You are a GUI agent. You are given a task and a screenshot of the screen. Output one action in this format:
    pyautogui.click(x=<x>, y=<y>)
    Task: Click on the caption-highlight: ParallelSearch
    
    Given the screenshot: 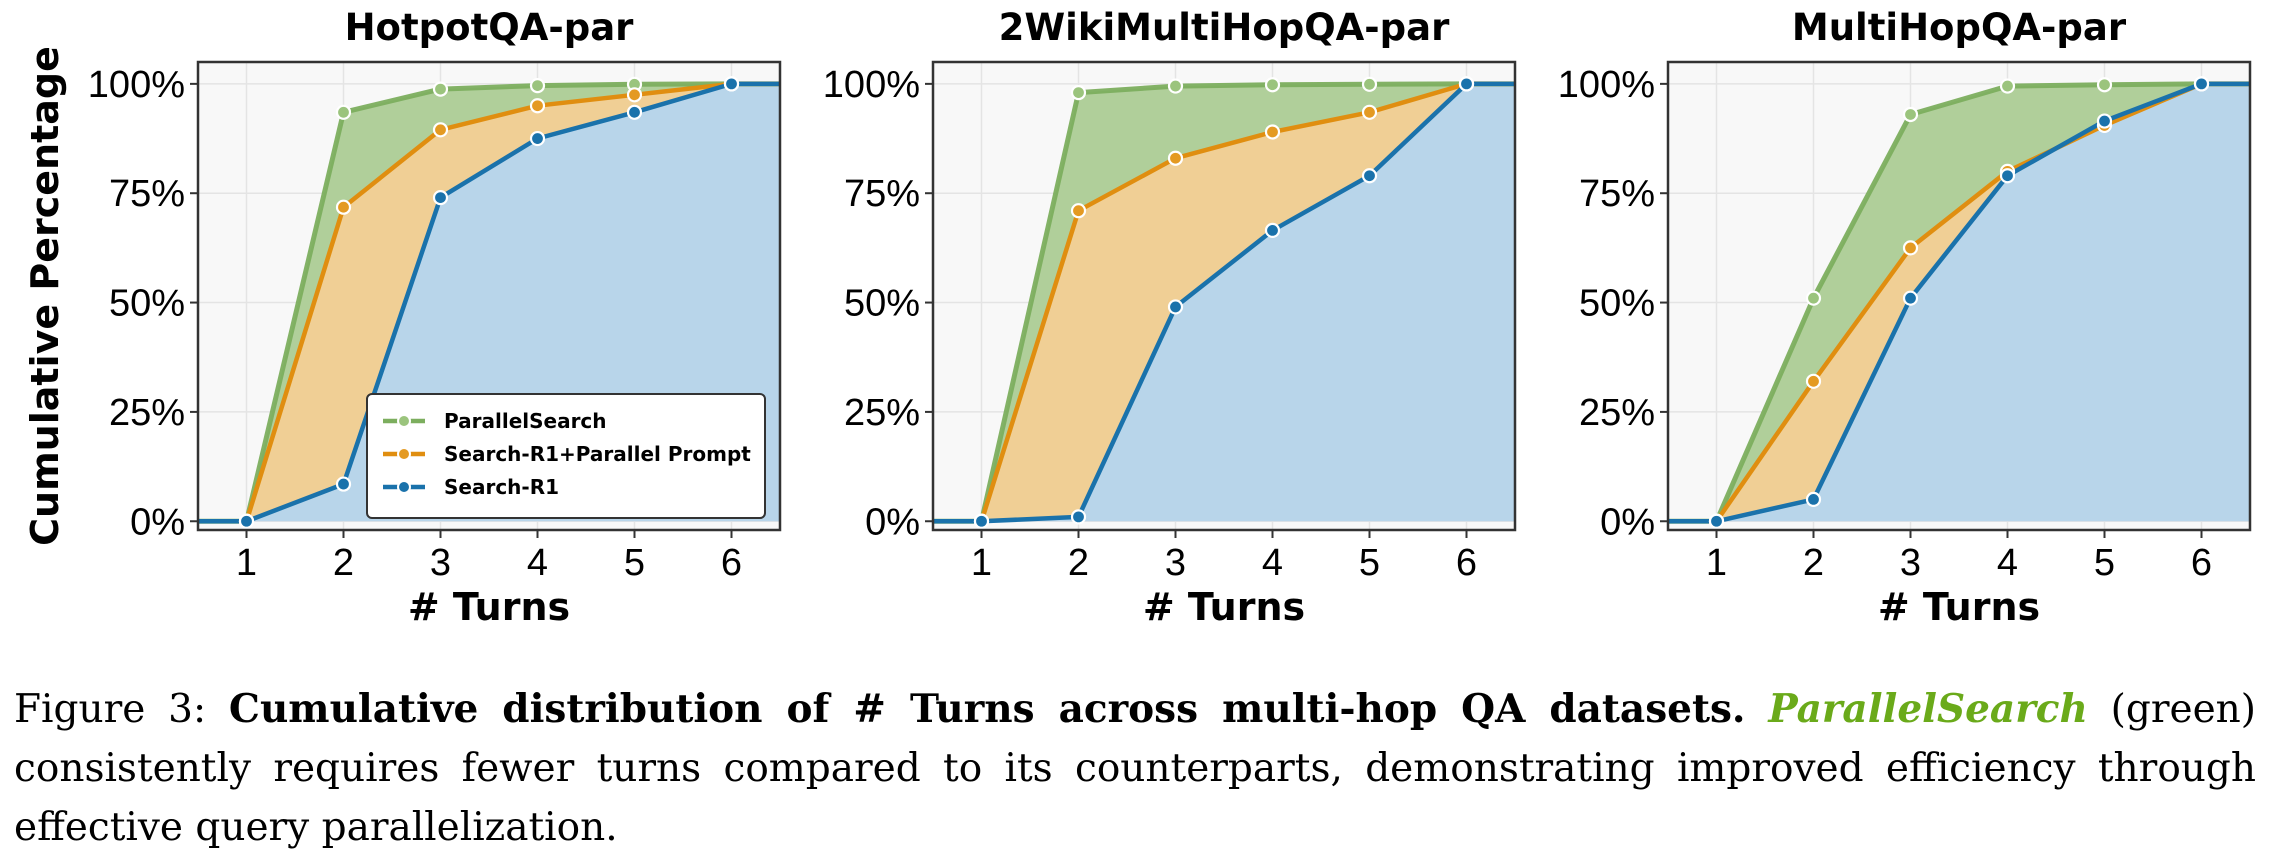 What is the action you would take?
    pyautogui.click(x=1928, y=709)
    